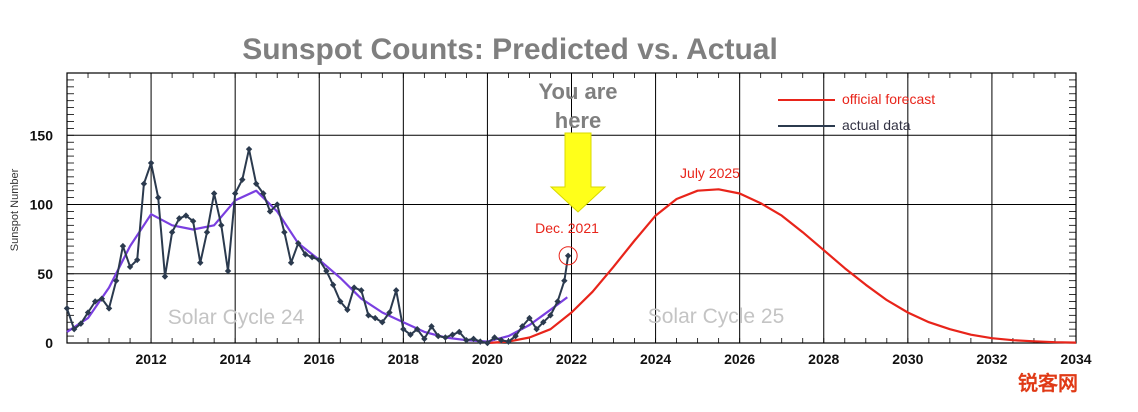  Describe the element at coordinates (655, 359) in the screenshot. I see `x-tick-label: 2024` at that location.